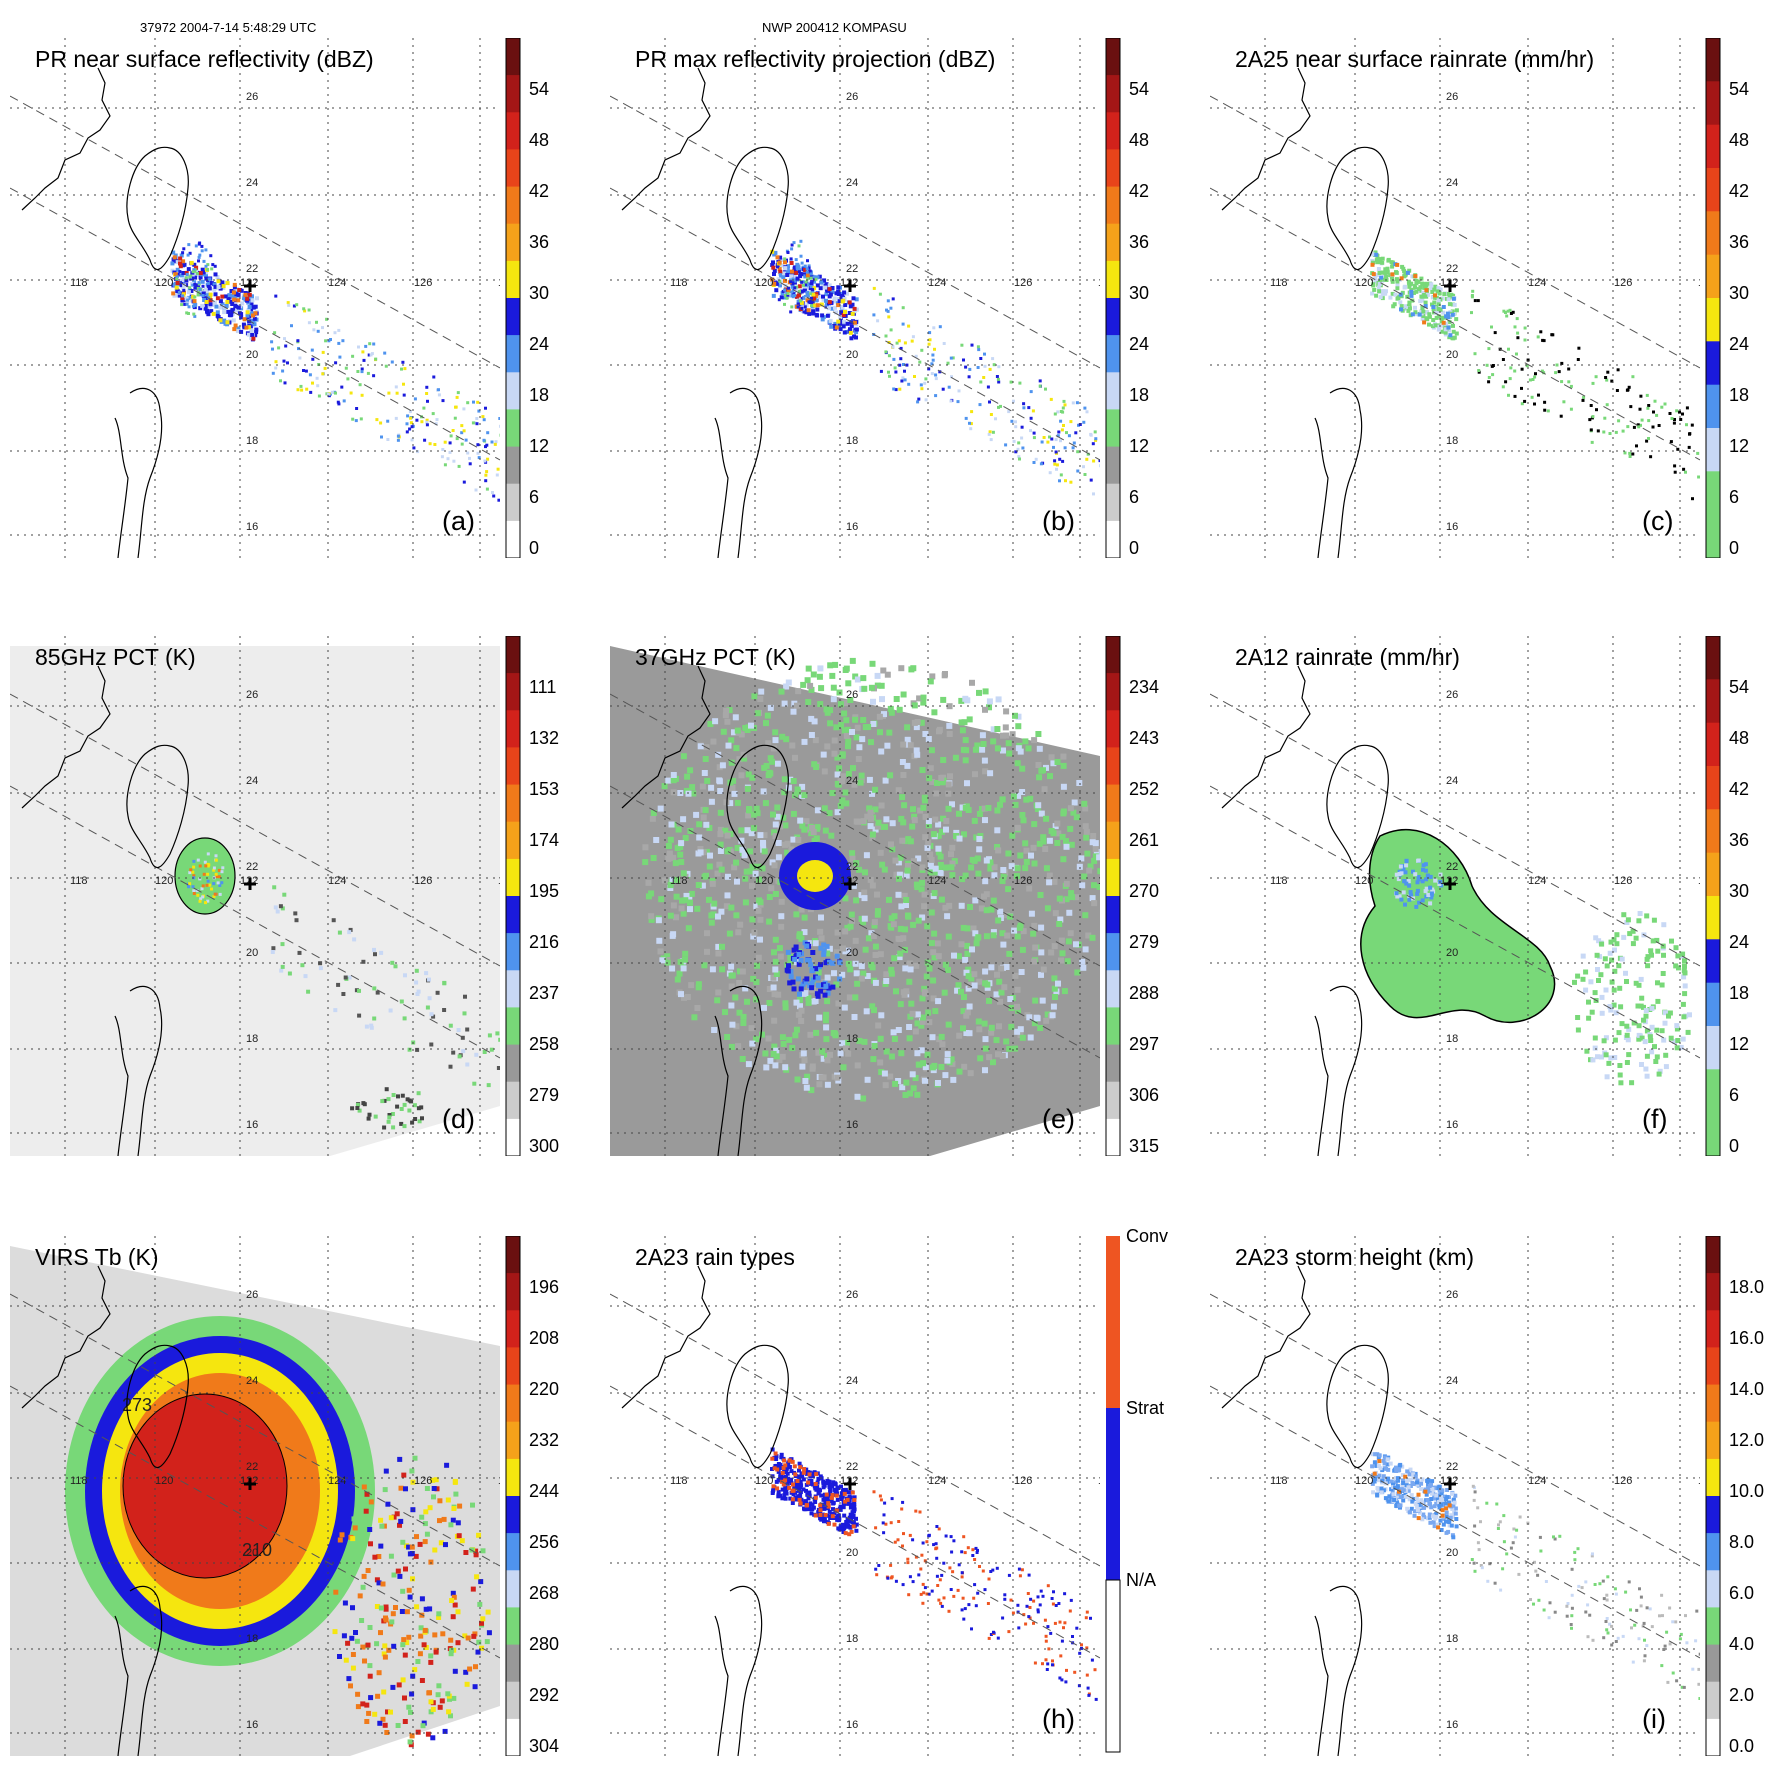 The image size is (1771, 1771). I want to click on colorbar-tick: 24, so click(1739, 942).